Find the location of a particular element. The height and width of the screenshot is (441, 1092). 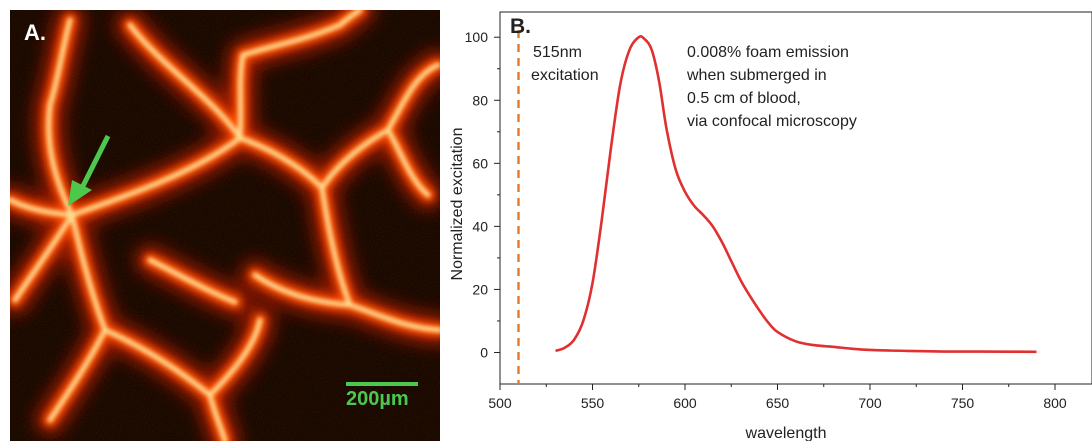

y-tick-label: 60 is located at coordinates (480, 163).